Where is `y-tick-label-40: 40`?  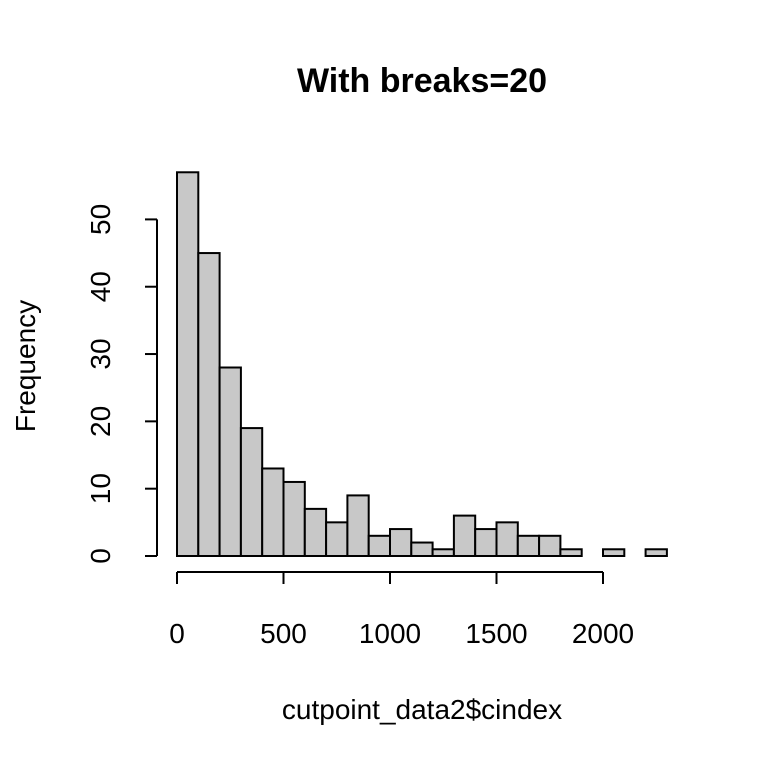 y-tick-label-40: 40 is located at coordinates (100, 286).